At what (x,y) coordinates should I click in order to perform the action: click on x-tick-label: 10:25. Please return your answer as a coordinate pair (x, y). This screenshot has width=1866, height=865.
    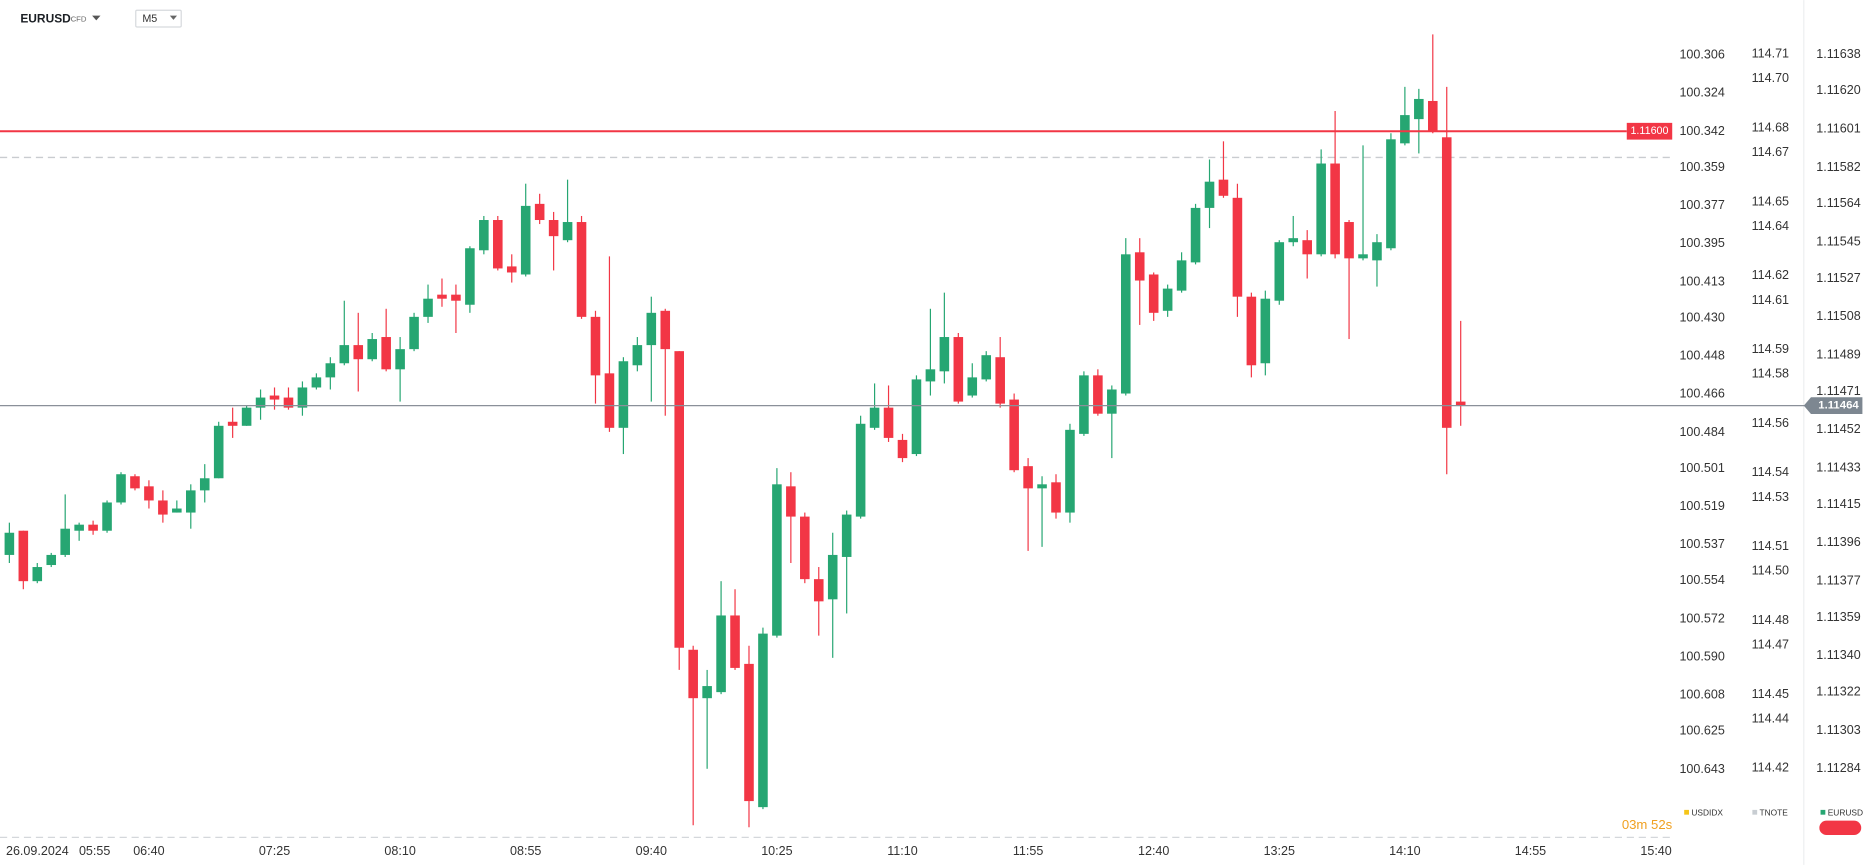
    Looking at the image, I should click on (776, 851).